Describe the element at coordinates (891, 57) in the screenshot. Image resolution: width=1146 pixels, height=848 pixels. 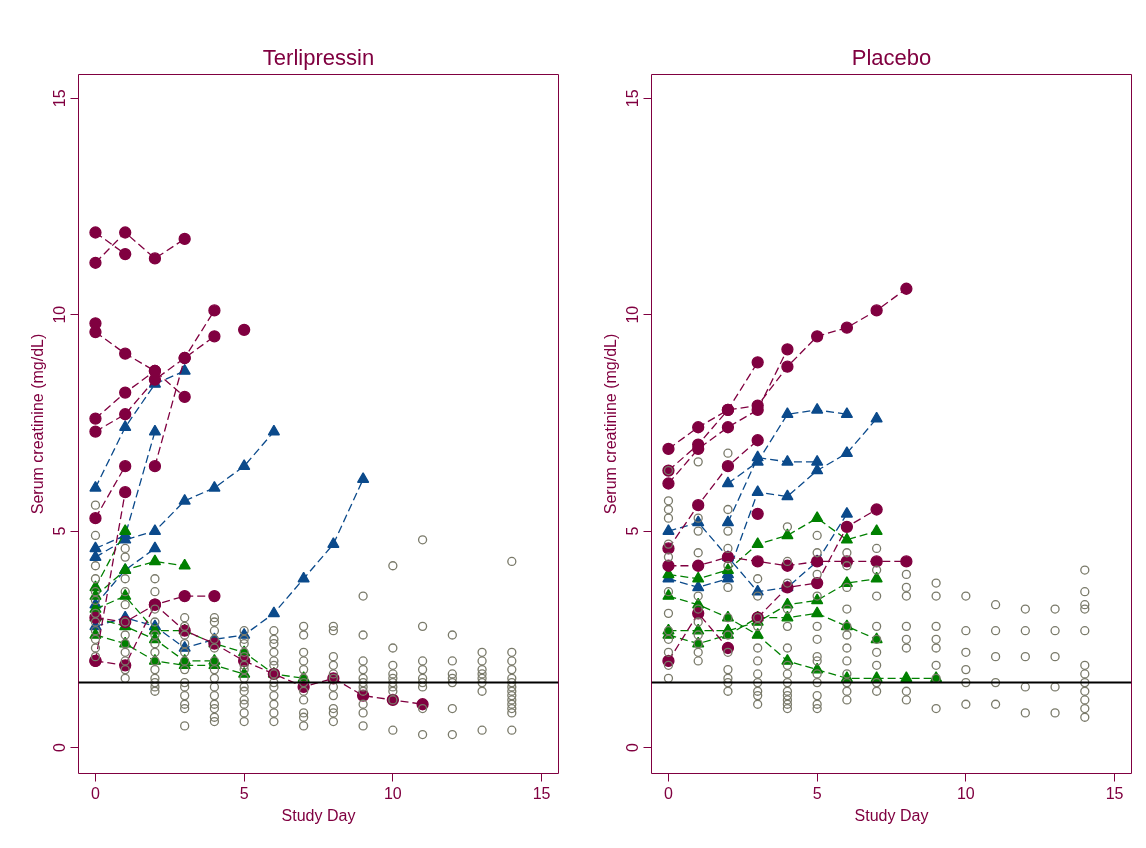
I see `chart-title: Placebo` at that location.